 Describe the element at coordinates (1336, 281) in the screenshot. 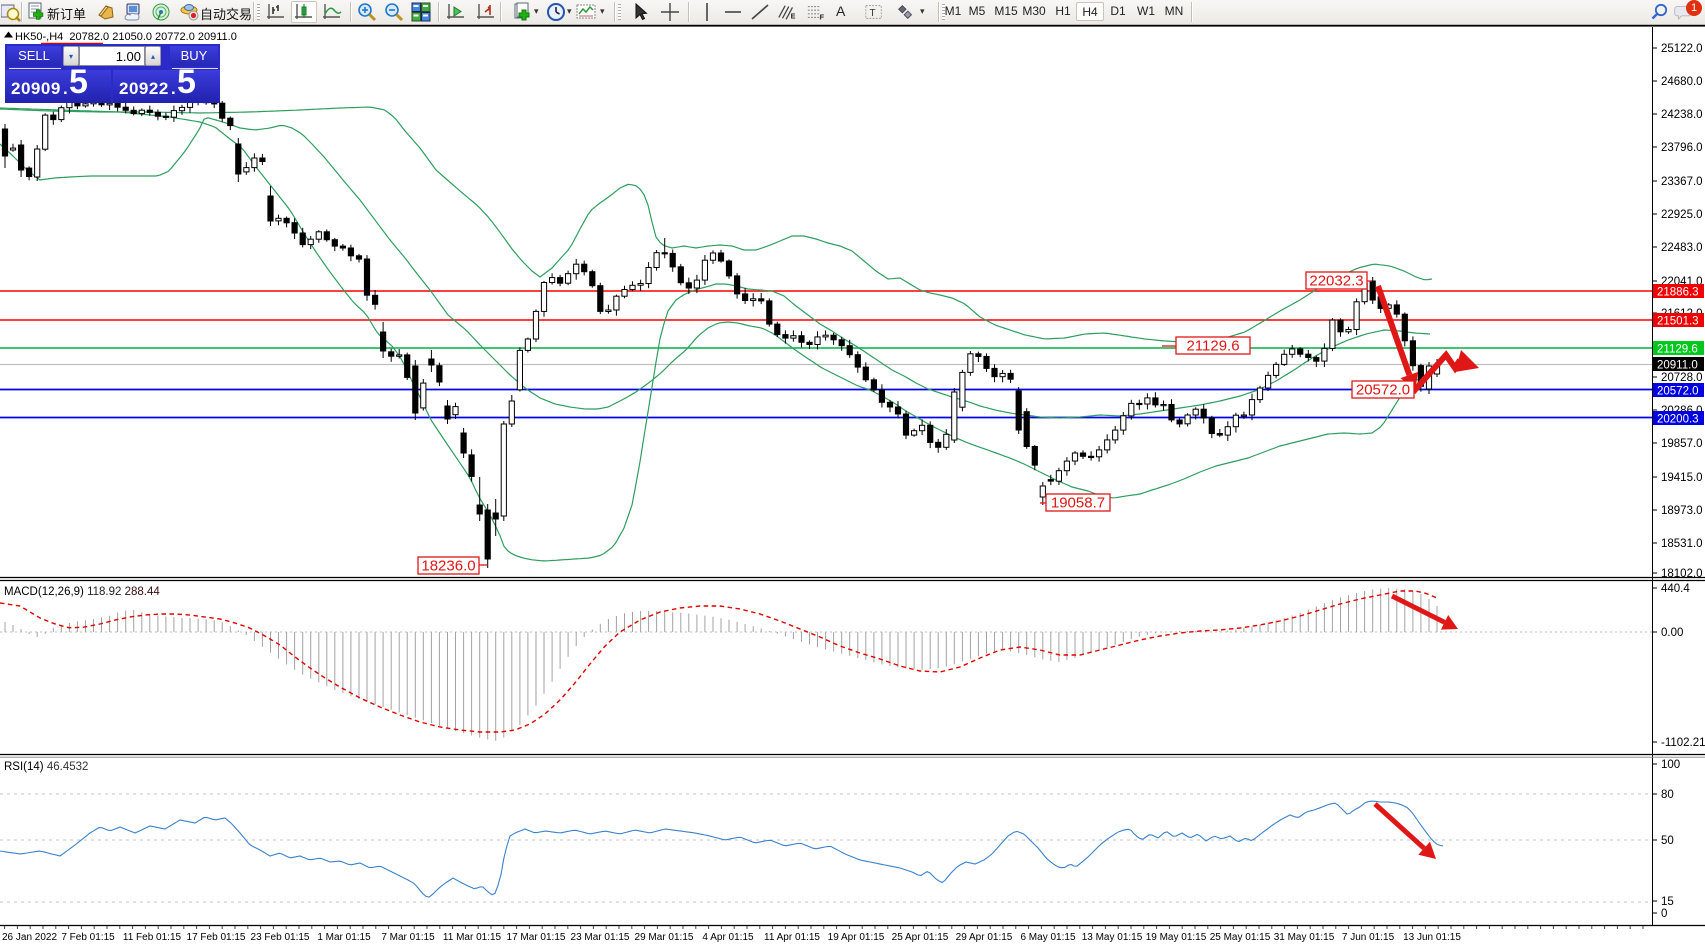

I see `svg-text: 22032.3` at that location.